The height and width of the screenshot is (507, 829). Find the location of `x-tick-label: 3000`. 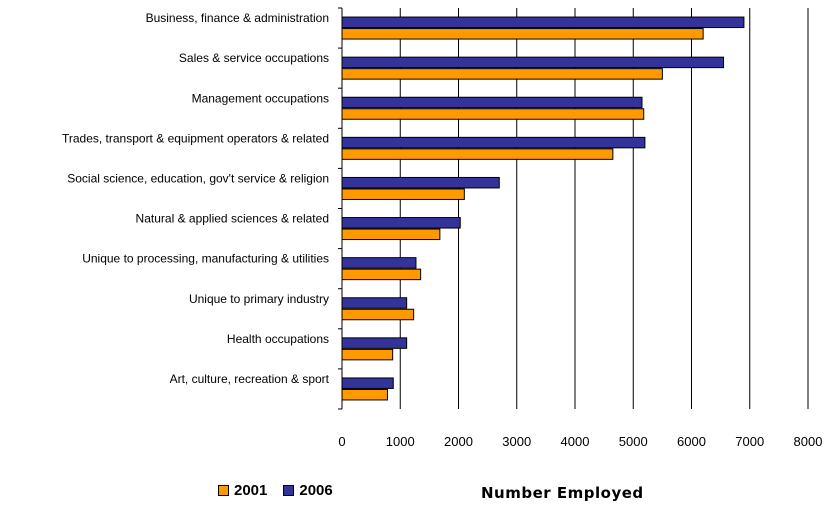

x-tick-label: 3000 is located at coordinates (516, 441).